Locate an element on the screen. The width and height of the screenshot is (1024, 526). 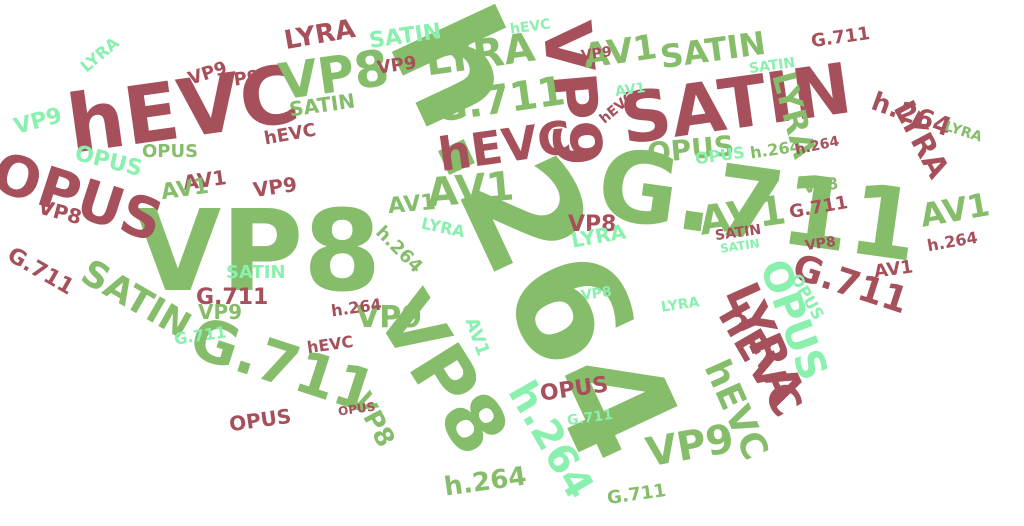
cloud-word: SATIN is located at coordinates (256, 272).